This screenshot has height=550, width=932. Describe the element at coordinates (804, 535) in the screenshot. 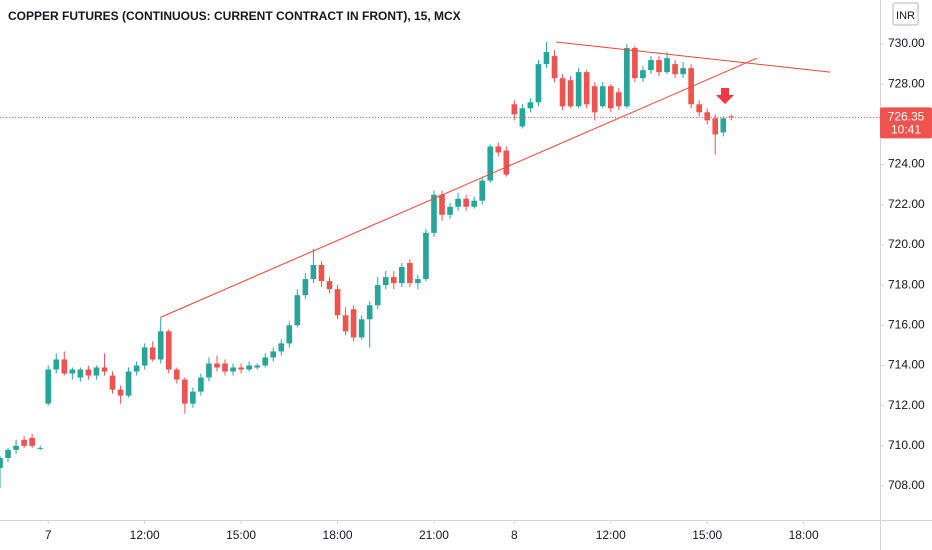

I see `x-tick-label: 18:00` at that location.